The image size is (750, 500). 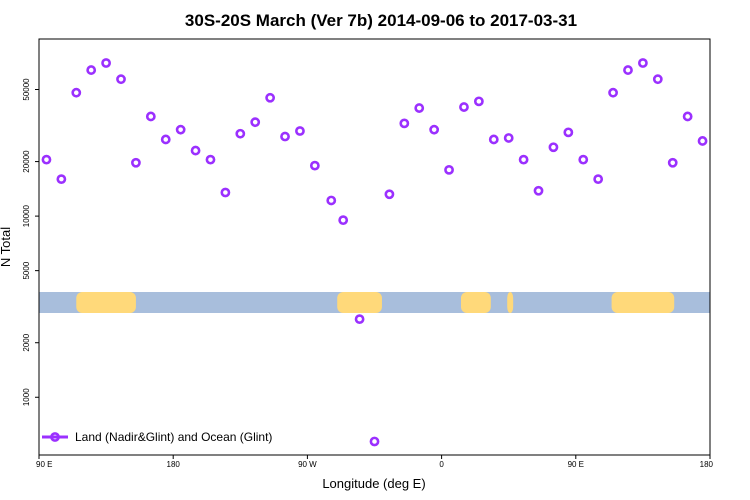 I want to click on legend-label: Land (Nadir&Glint) and Ocean (Glint), so click(x=173, y=437).